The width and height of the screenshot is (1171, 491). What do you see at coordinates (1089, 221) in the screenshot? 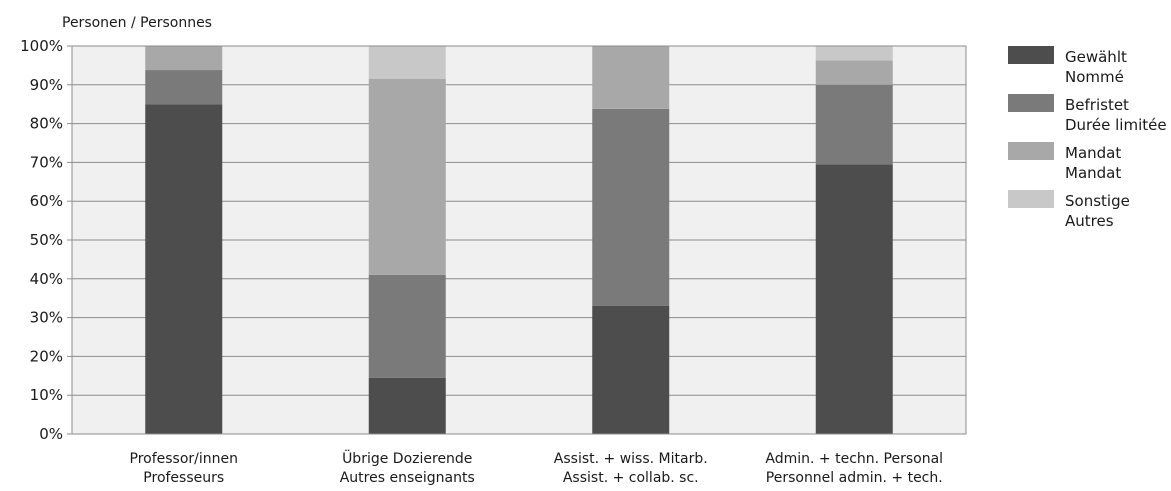
I see `legend-label: Autres` at bounding box center [1089, 221].